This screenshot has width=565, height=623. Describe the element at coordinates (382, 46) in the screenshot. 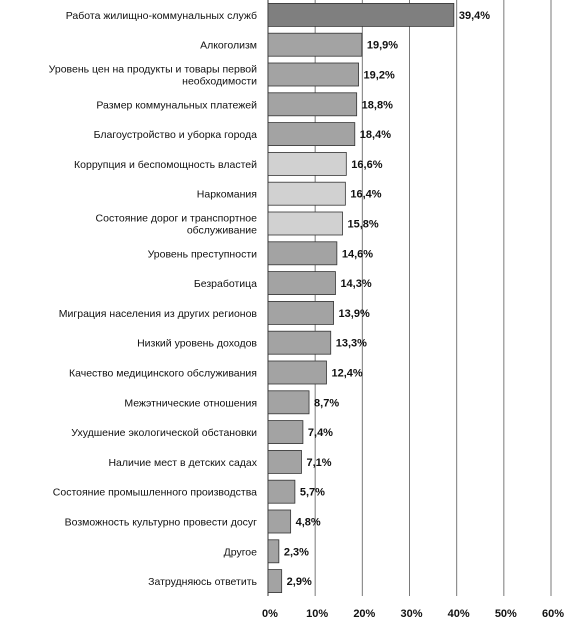

I see `value-label: 19,9%` at that location.